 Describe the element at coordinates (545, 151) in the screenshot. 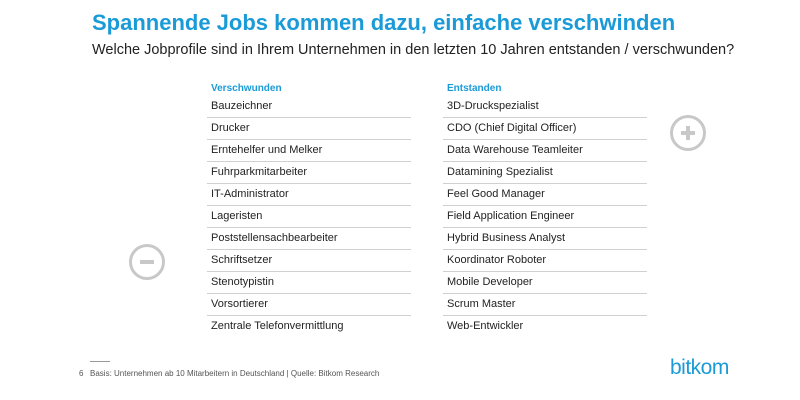

I see `list-item: Data Warehouse Teamleiter` at that location.